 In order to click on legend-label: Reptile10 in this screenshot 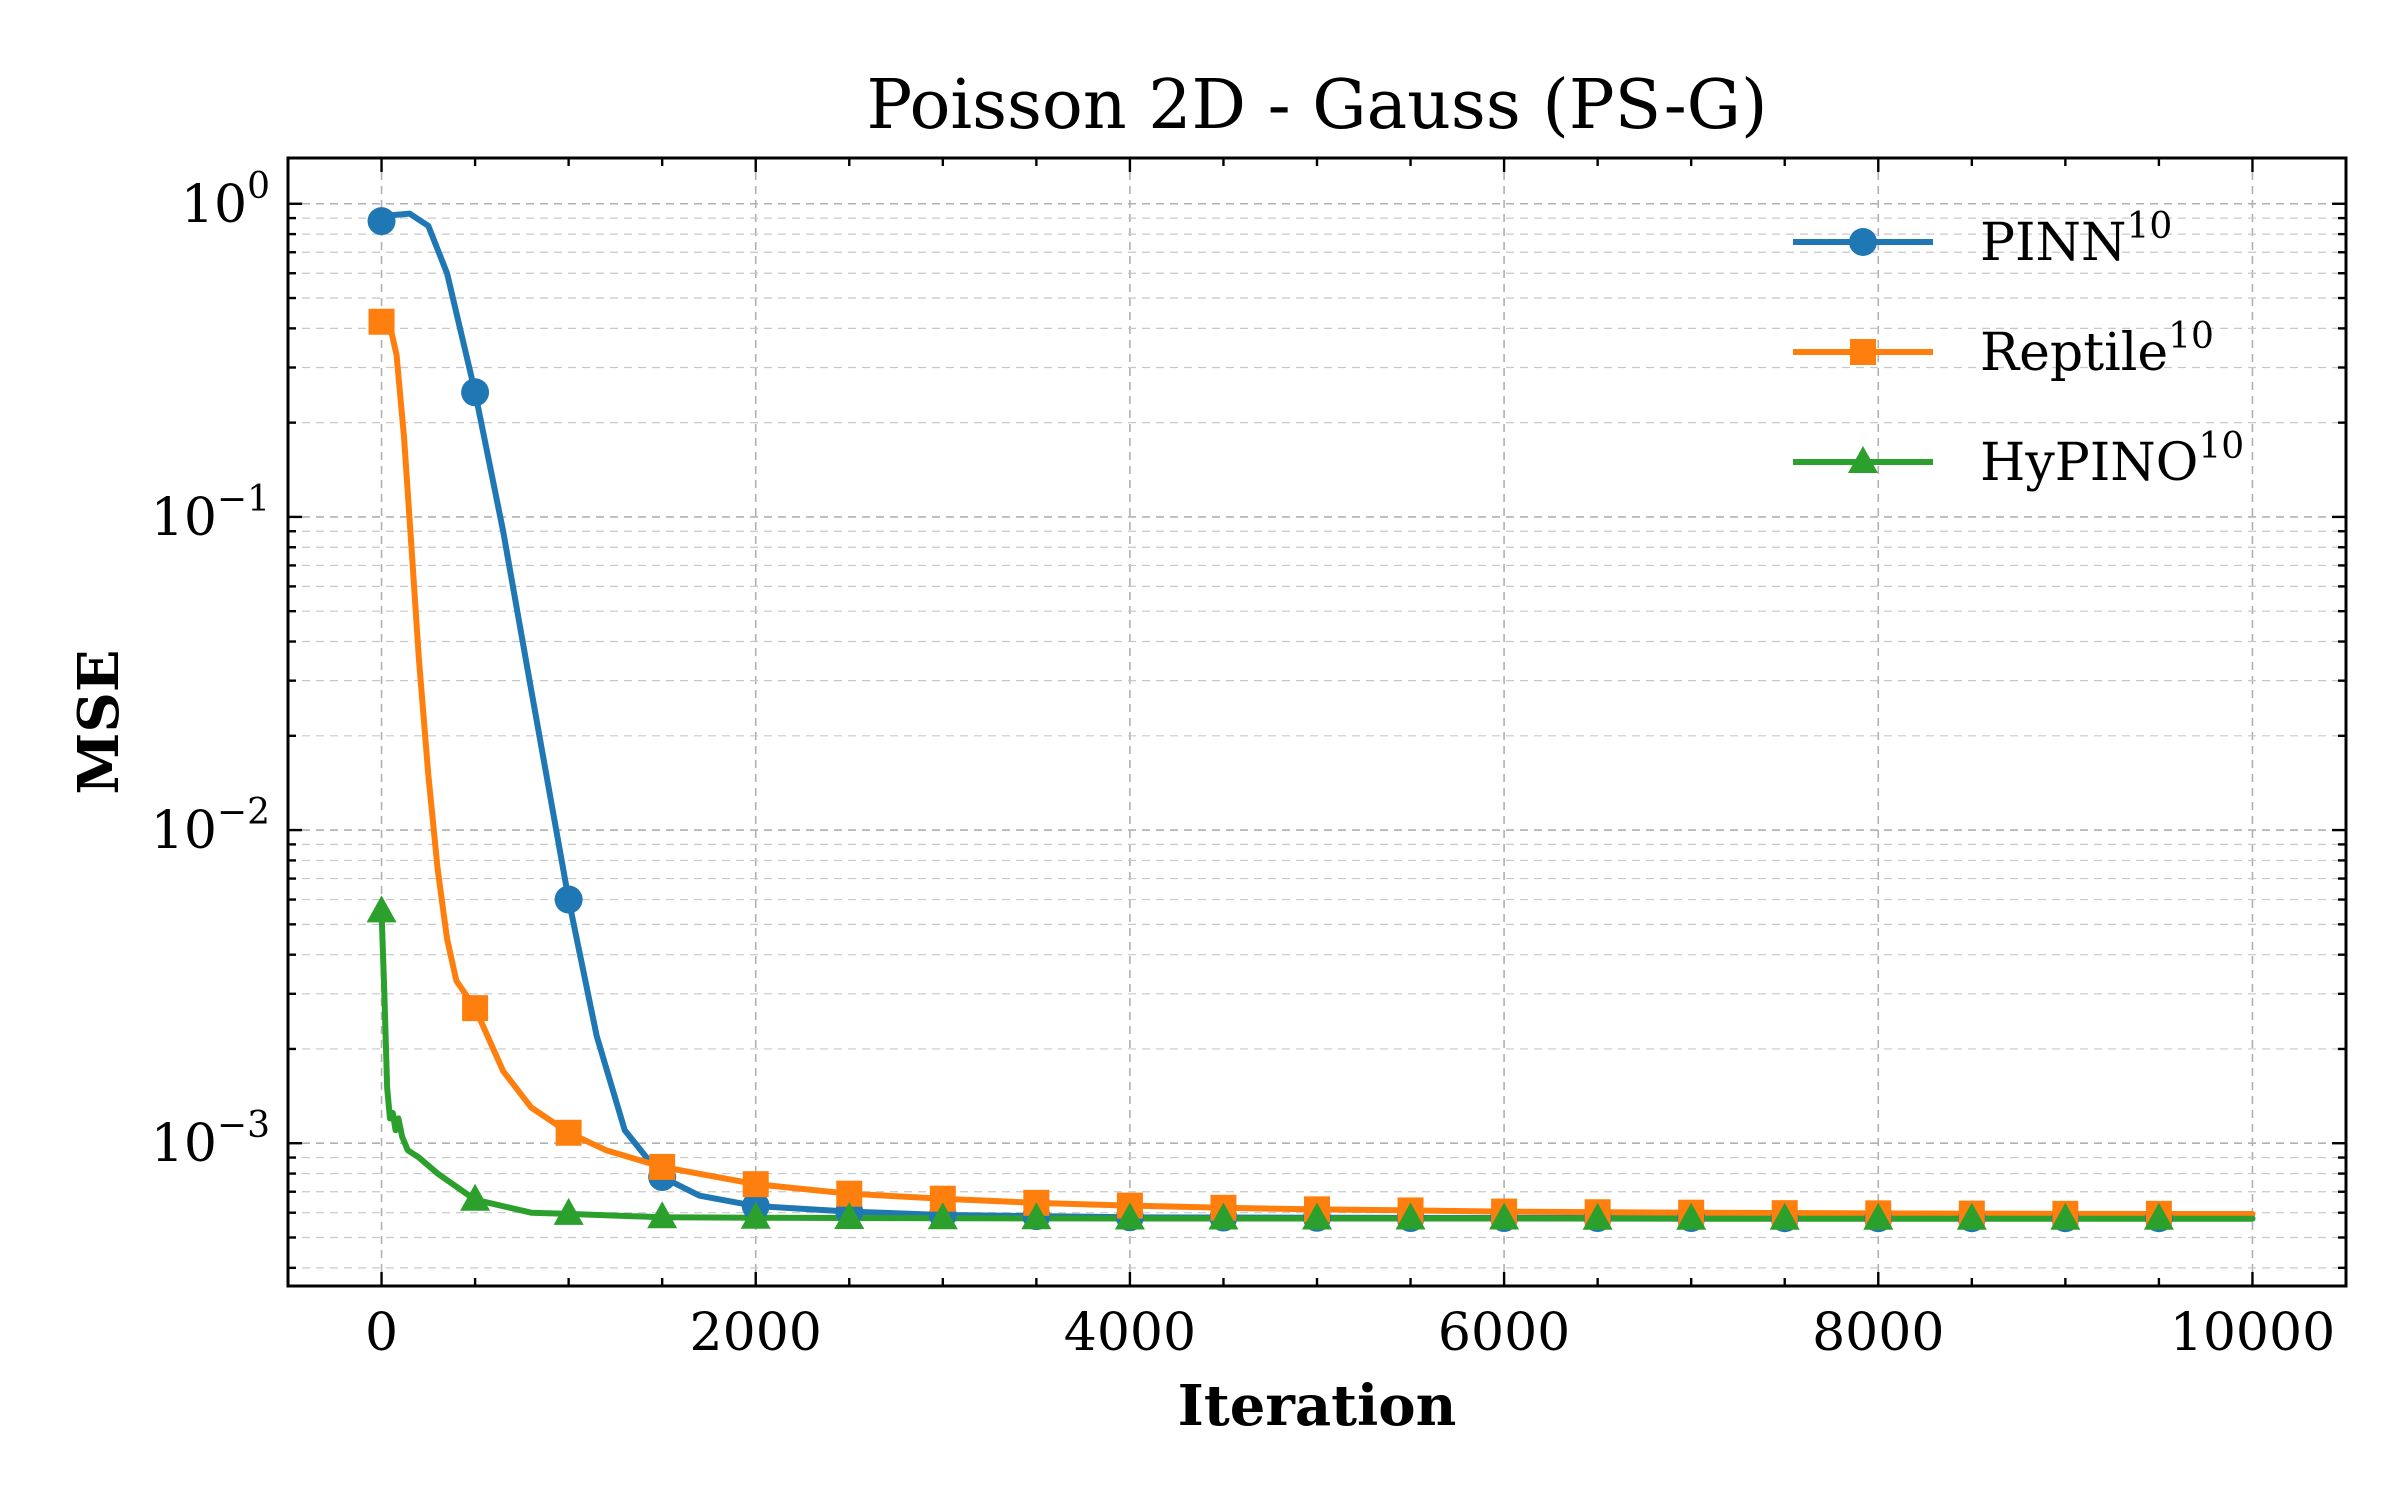, I will do `click(2097, 349)`.